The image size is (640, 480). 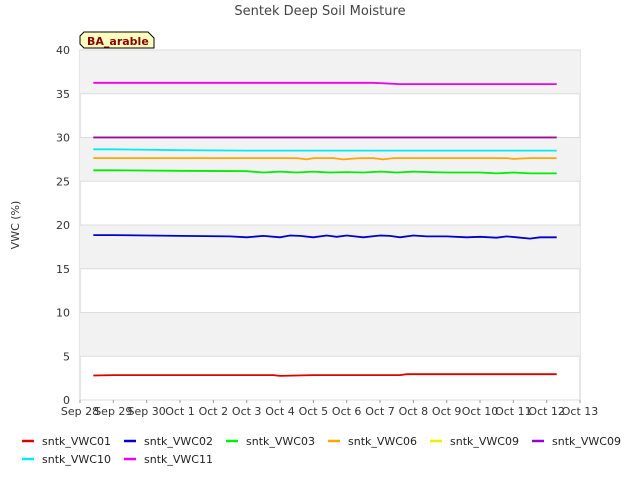 I want to click on x-tick-label: Oct 12, so click(x=546, y=411).